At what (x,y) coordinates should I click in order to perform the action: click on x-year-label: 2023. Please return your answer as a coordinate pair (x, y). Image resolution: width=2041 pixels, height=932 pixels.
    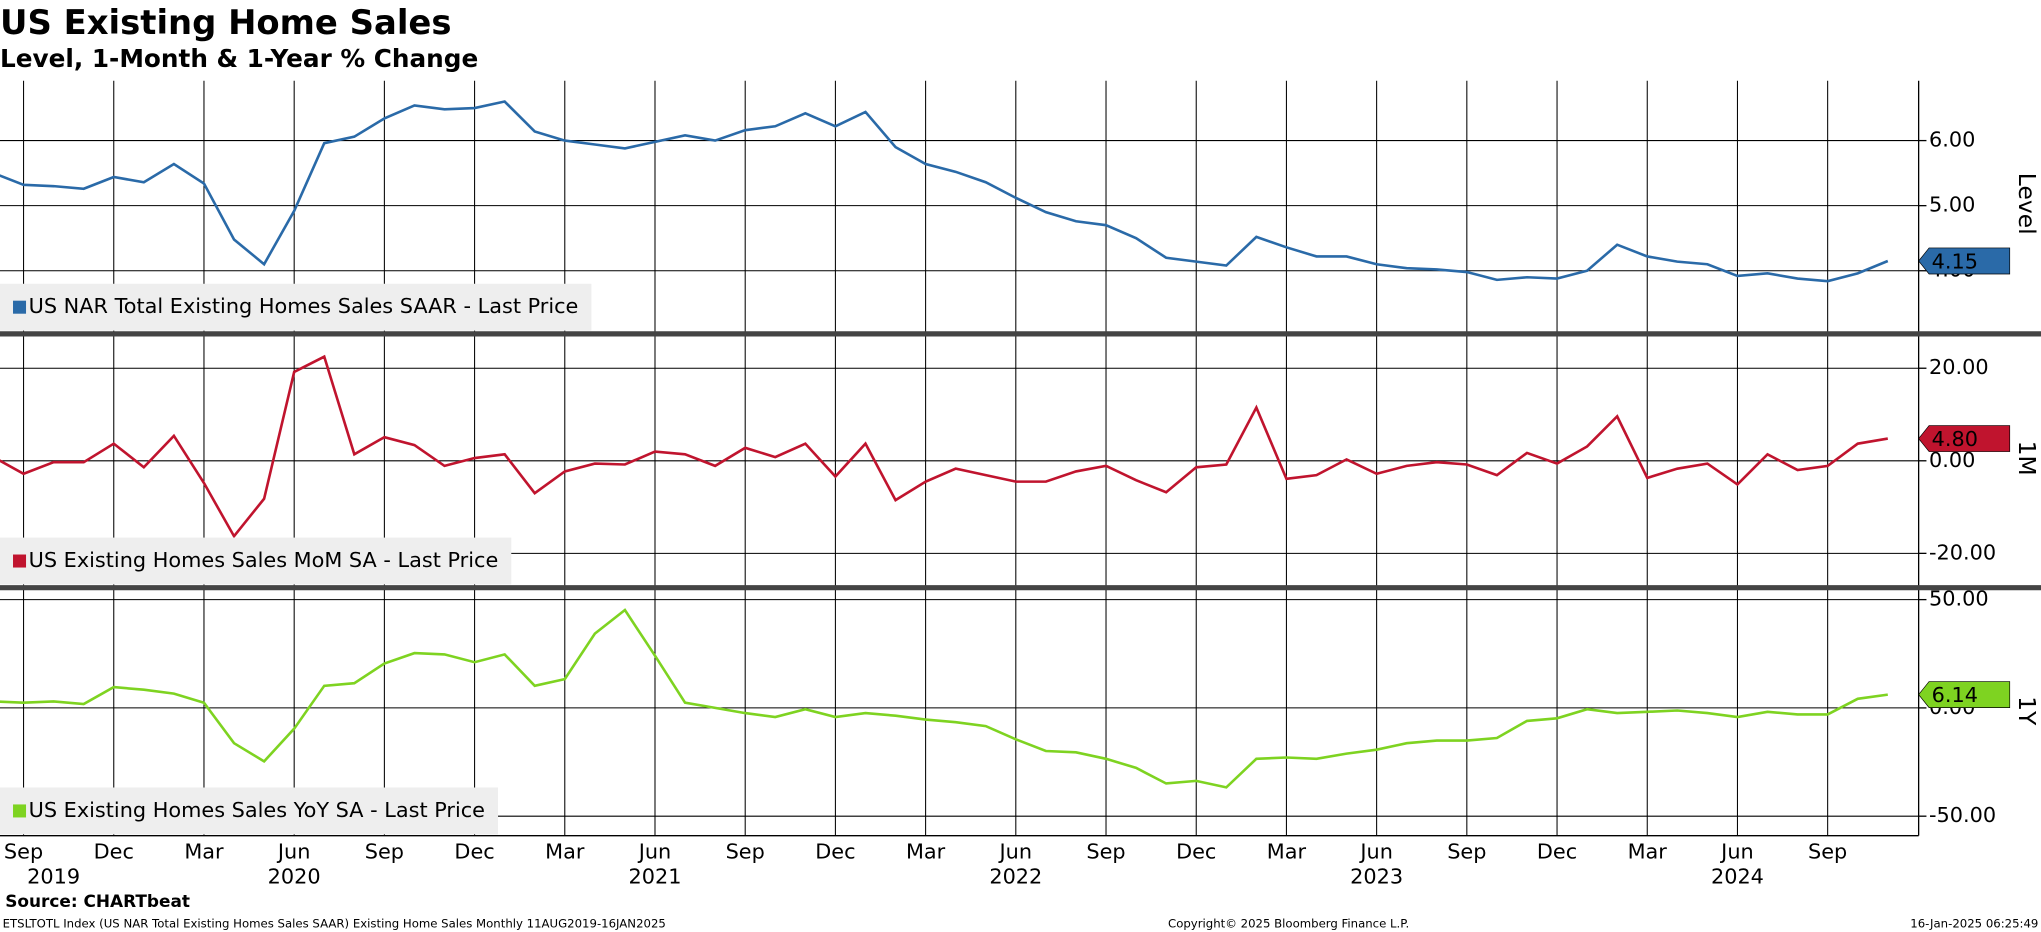
    Looking at the image, I should click on (1376, 876).